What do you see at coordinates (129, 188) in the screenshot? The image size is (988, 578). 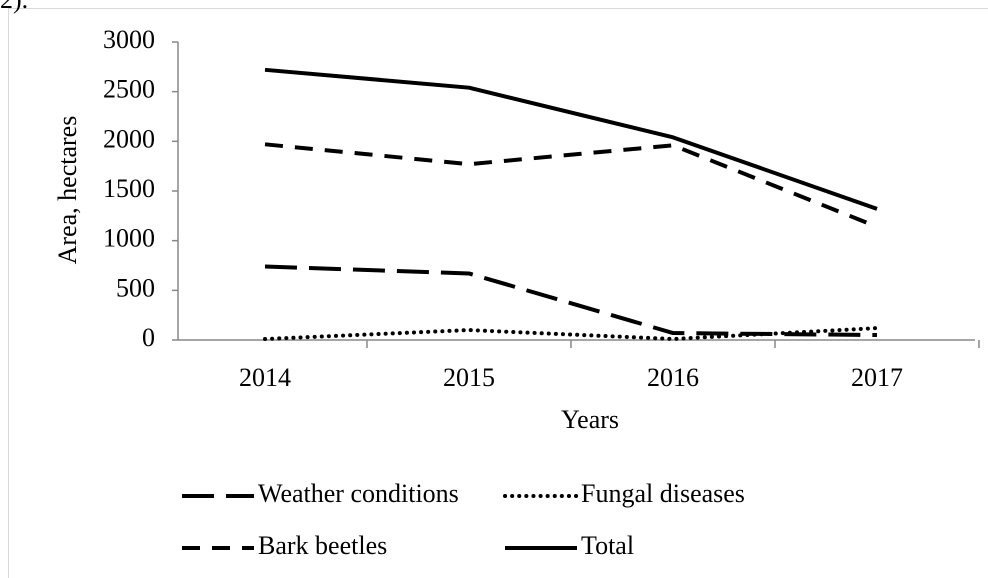 I see `y-tick-label: 1500` at bounding box center [129, 188].